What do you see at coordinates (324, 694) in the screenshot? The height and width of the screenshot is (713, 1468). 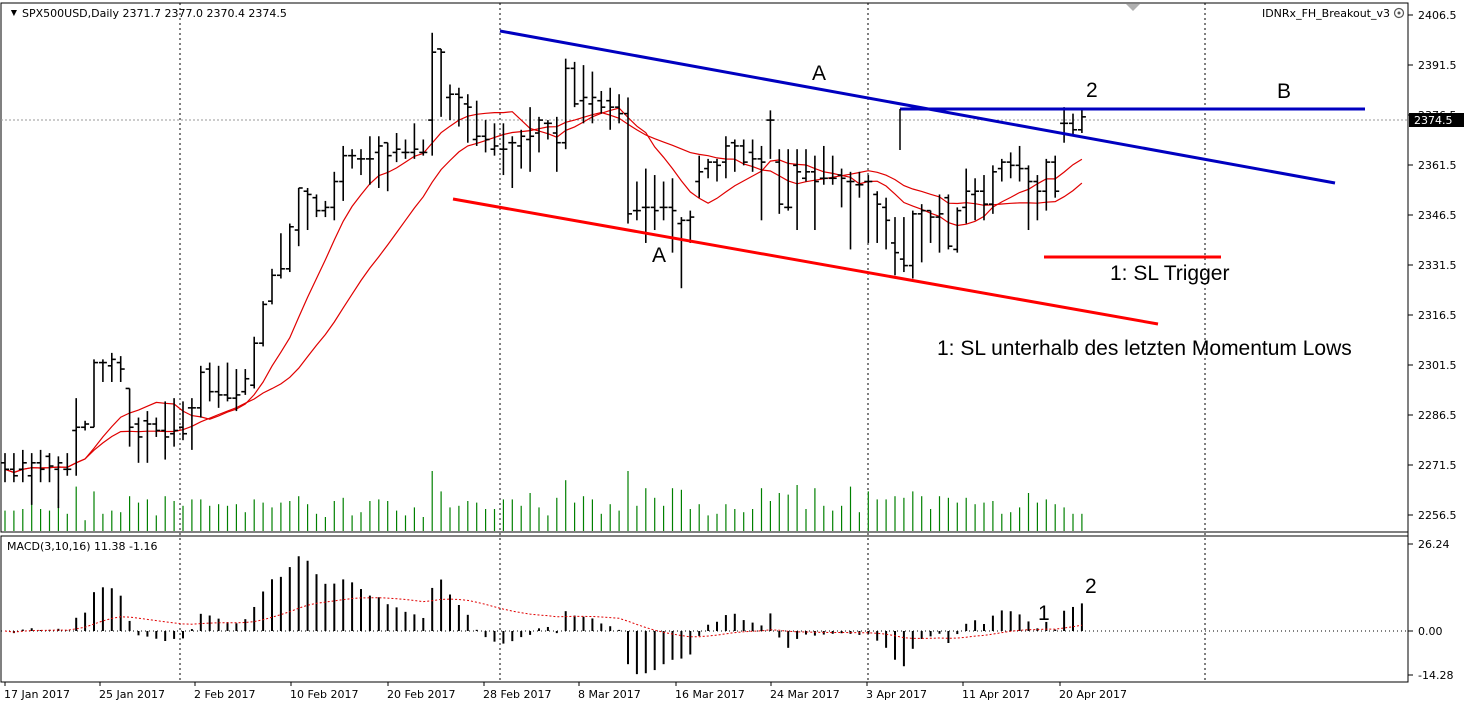 I see `date-tick-label: 10 Feb 2017` at bounding box center [324, 694].